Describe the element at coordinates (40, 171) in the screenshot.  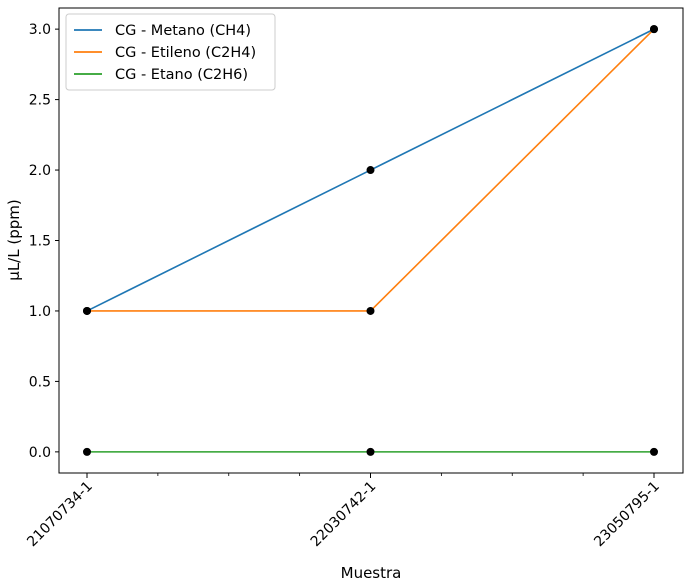
I see `y-tick-label-4: 2.0` at that location.